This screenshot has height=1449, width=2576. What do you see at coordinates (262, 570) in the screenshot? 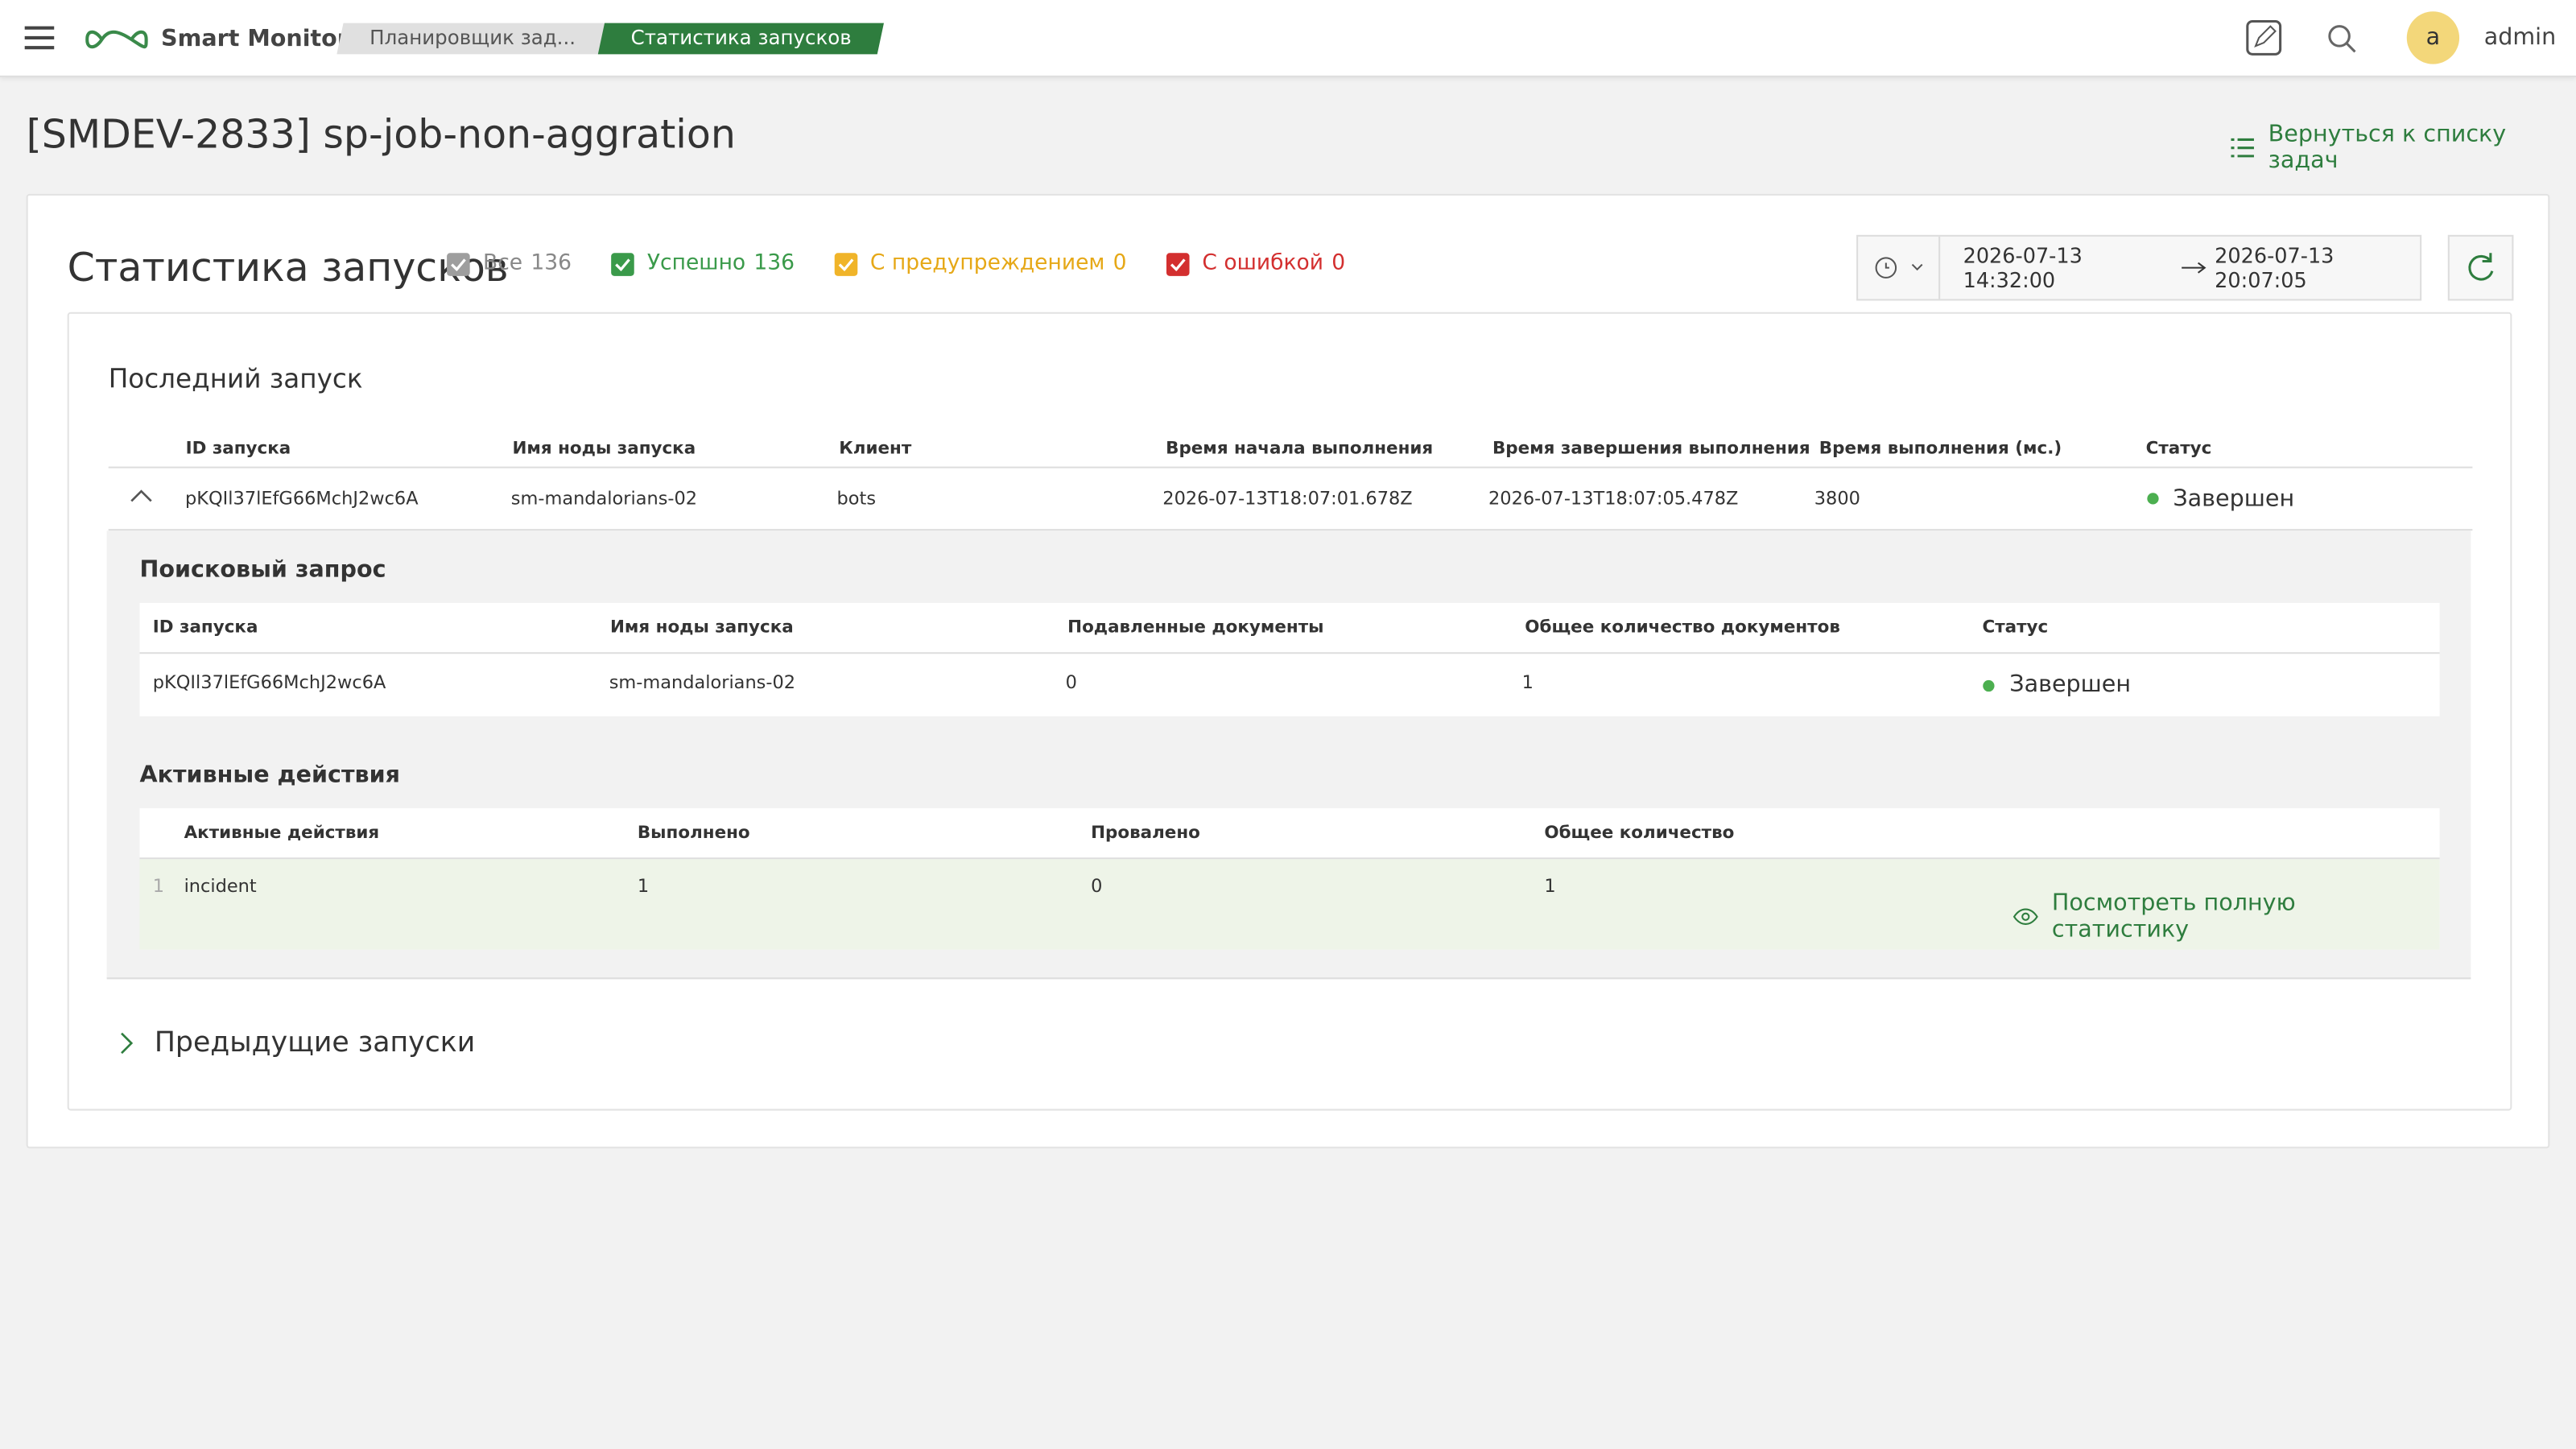
I see `section-title: Поисковый запрос` at bounding box center [262, 570].